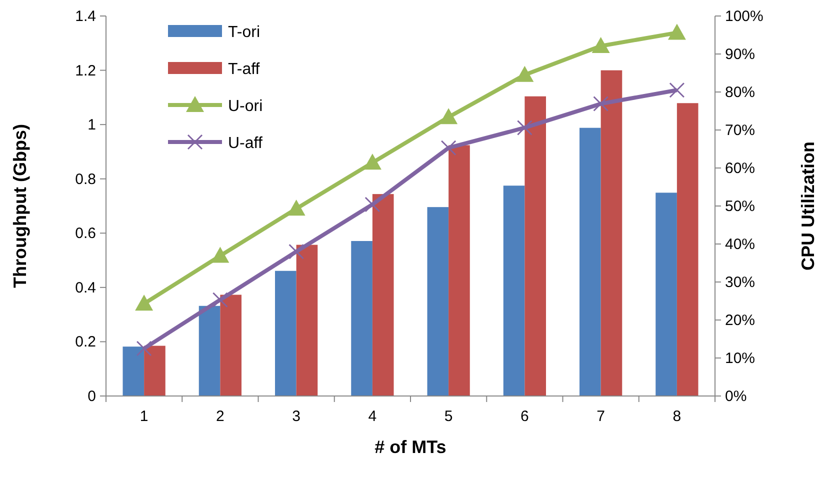 The width and height of the screenshot is (830, 477). I want to click on y-tick-label: 1, so click(92, 125).